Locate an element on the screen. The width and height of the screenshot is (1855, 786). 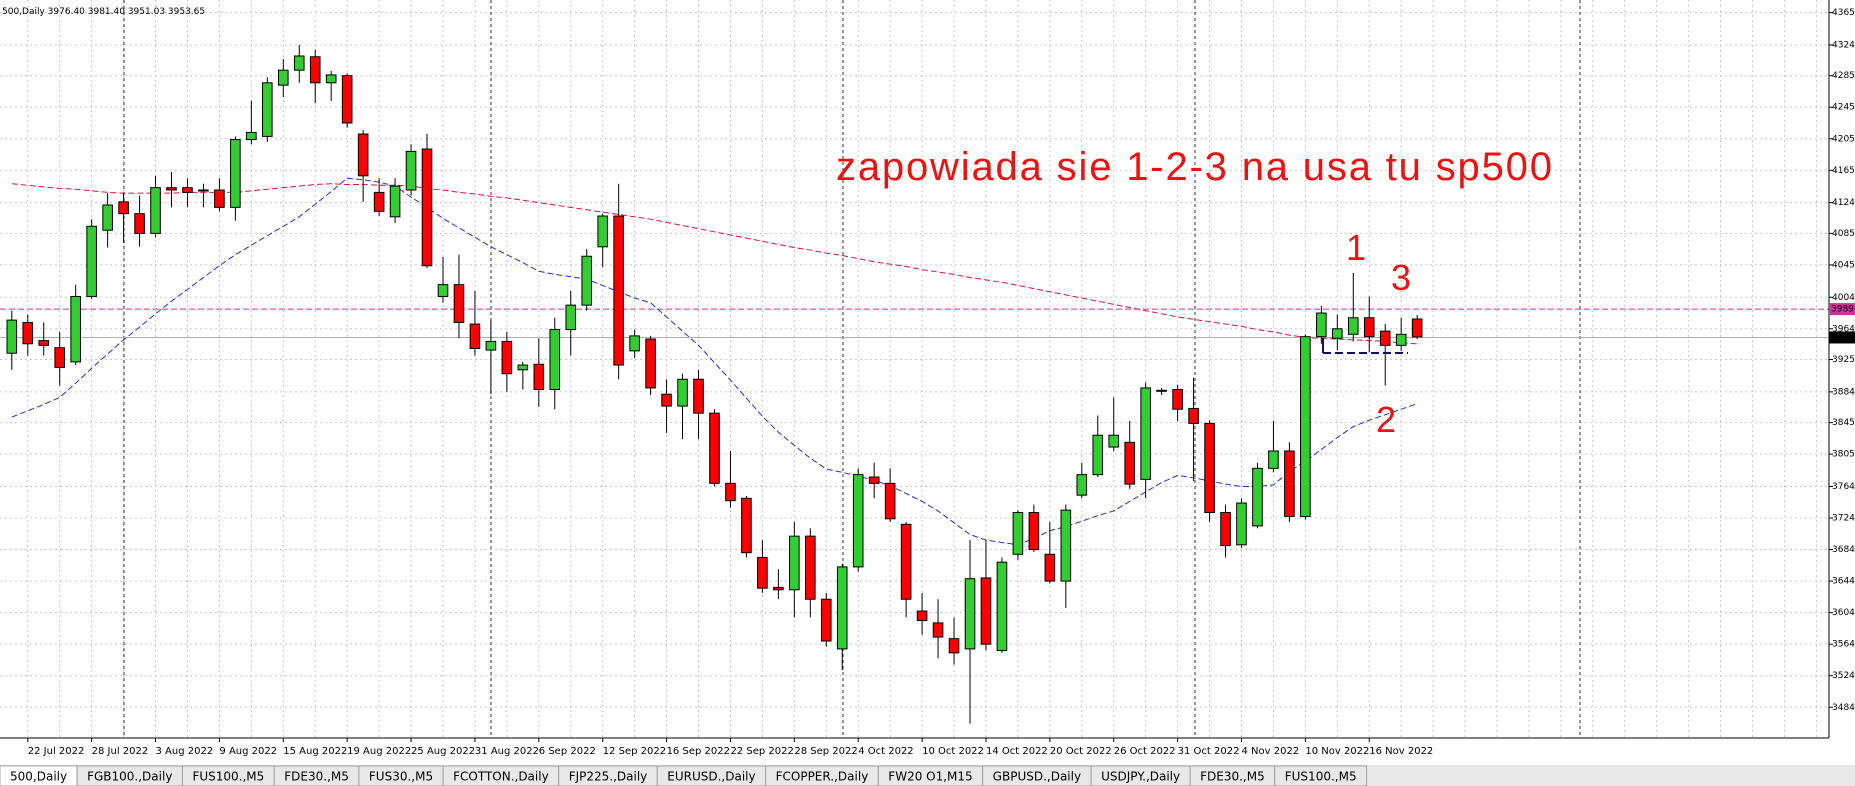
annotation: 3 is located at coordinates (1401, 277).